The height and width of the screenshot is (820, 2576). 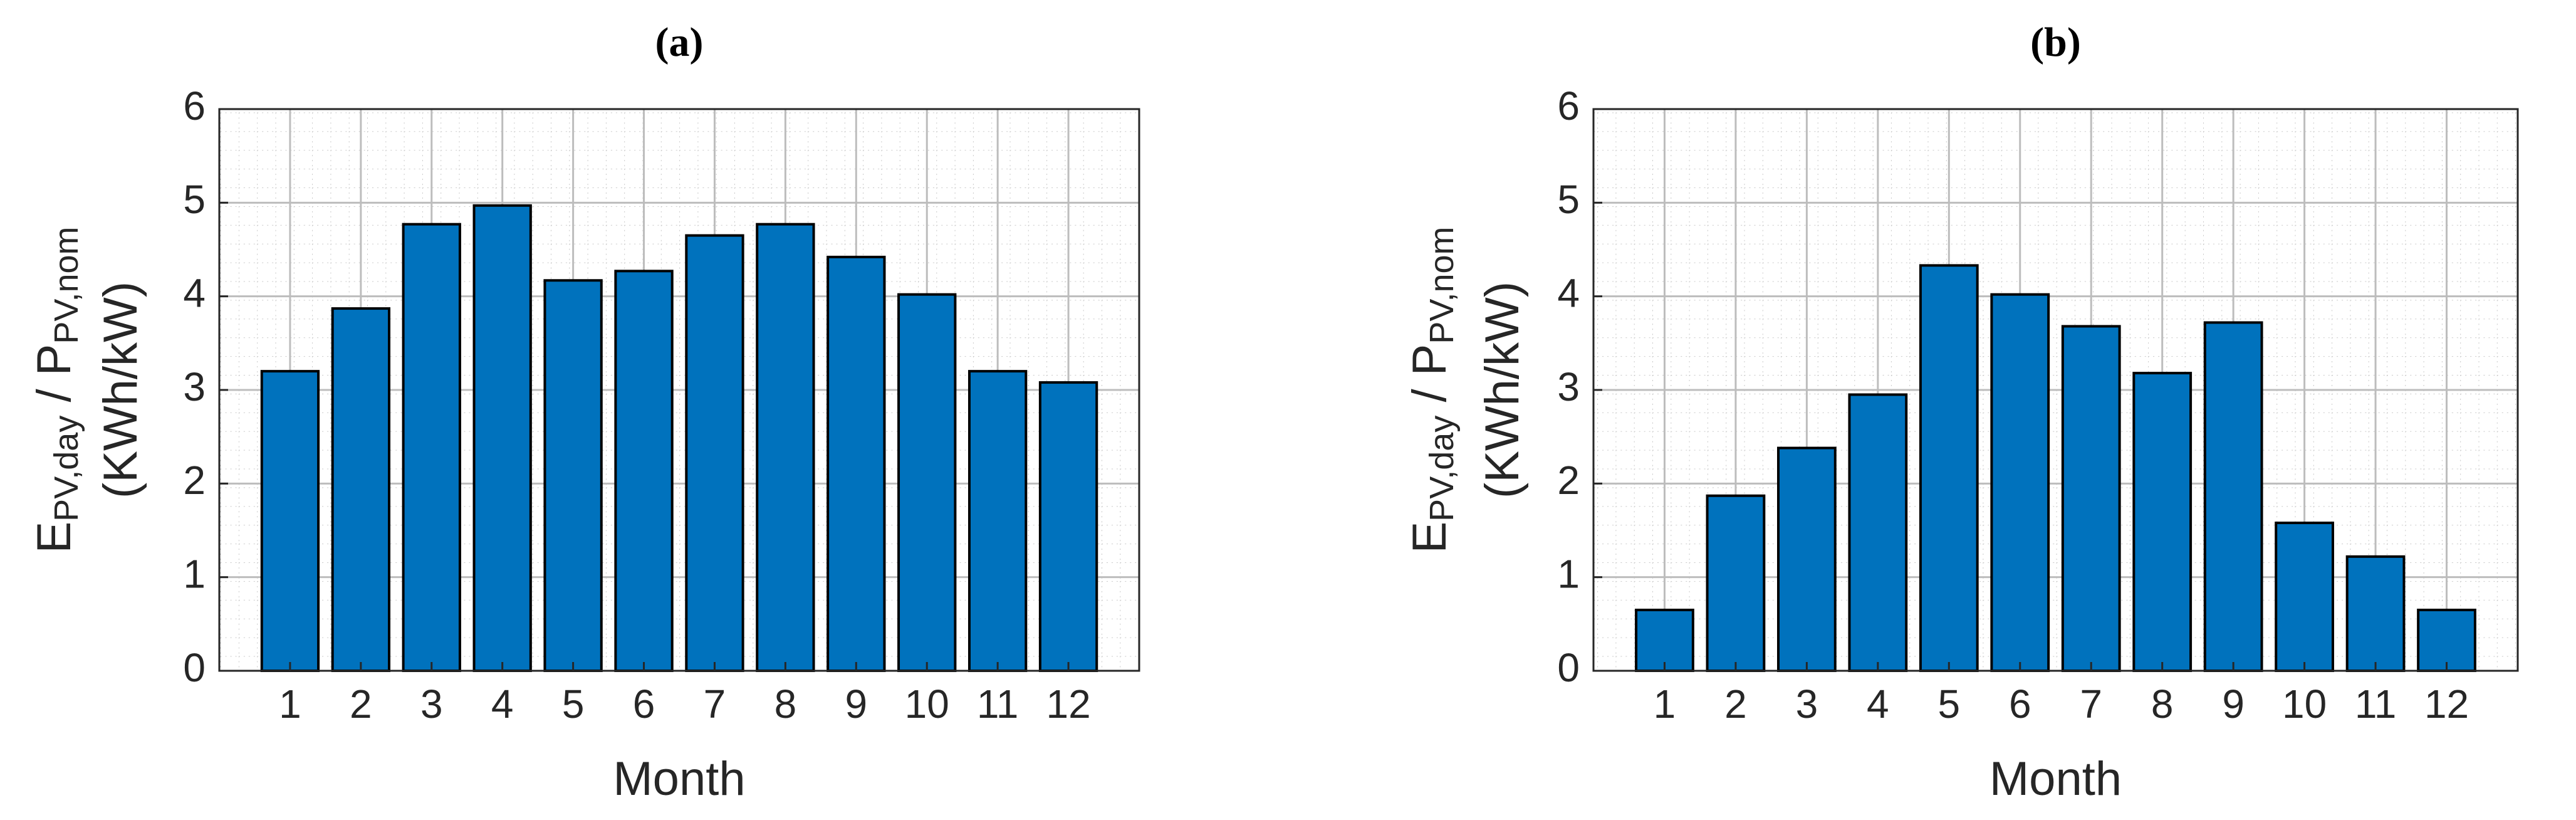 What do you see at coordinates (2055, 42) in the screenshot?
I see `chart-title: (b)` at bounding box center [2055, 42].